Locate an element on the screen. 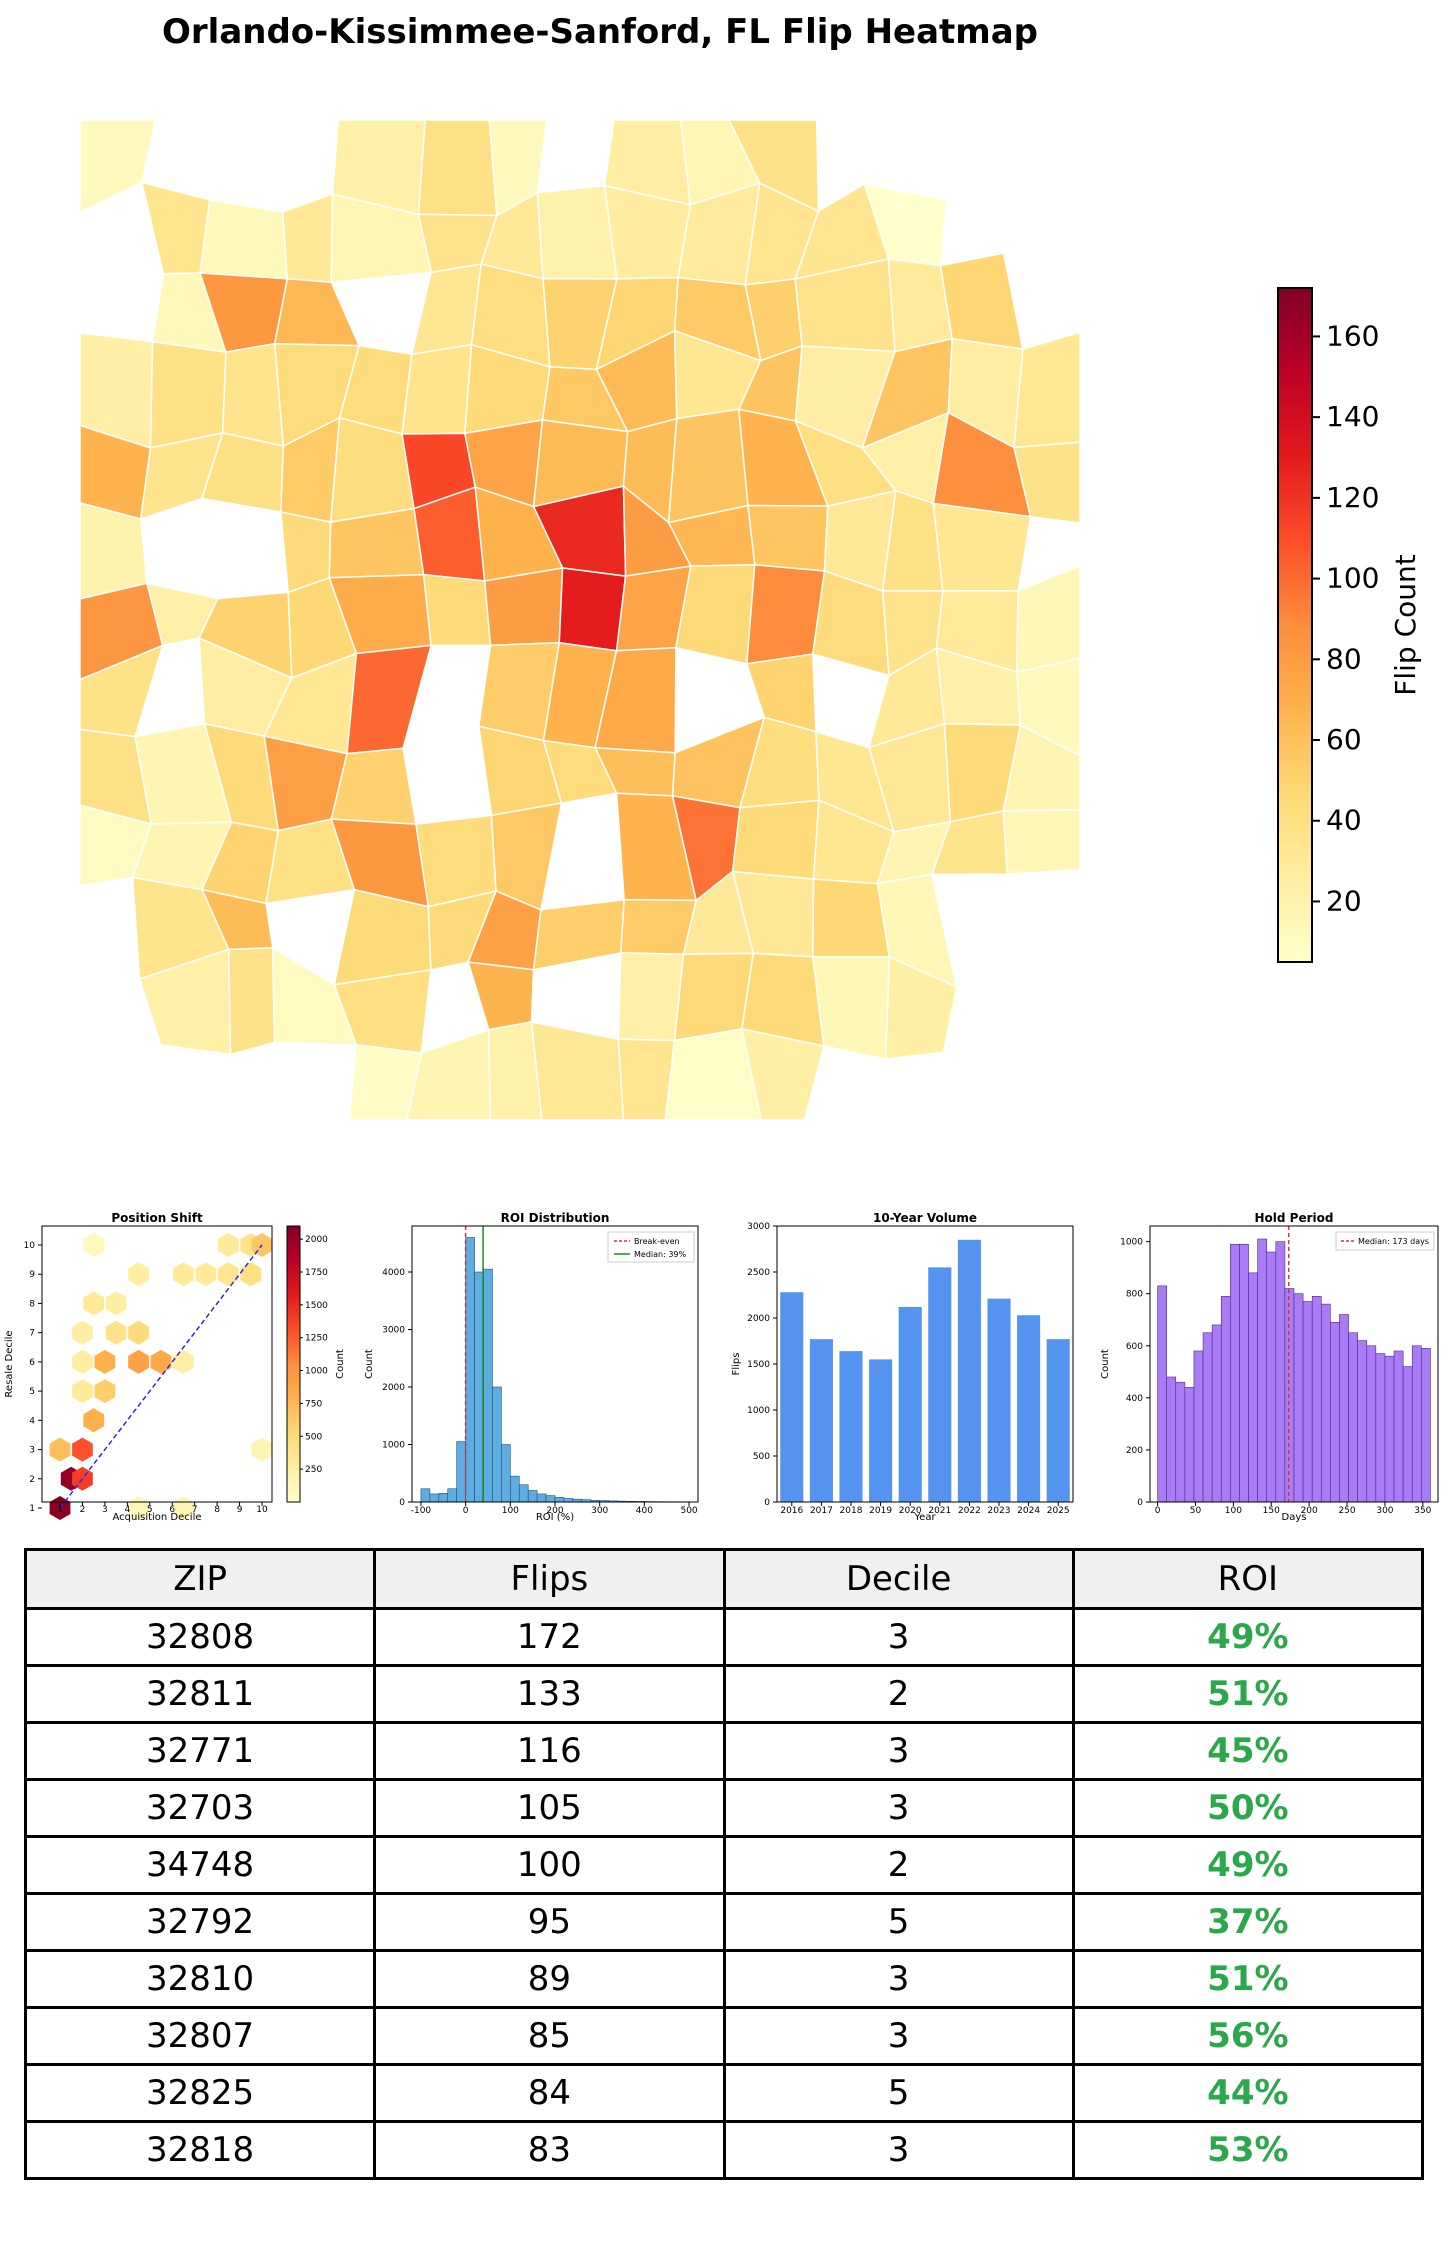 The image size is (1456, 2247). x-tick-label: 9 is located at coordinates (240, 1510).